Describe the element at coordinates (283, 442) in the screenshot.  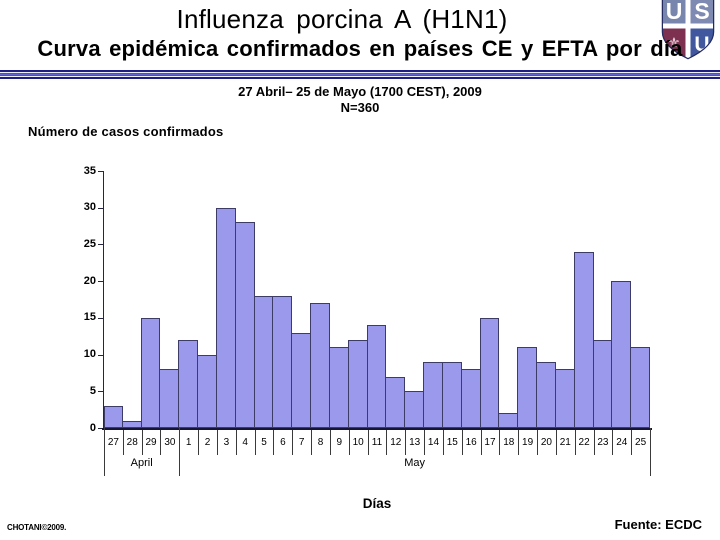
I see `x-tick-label: 6` at that location.